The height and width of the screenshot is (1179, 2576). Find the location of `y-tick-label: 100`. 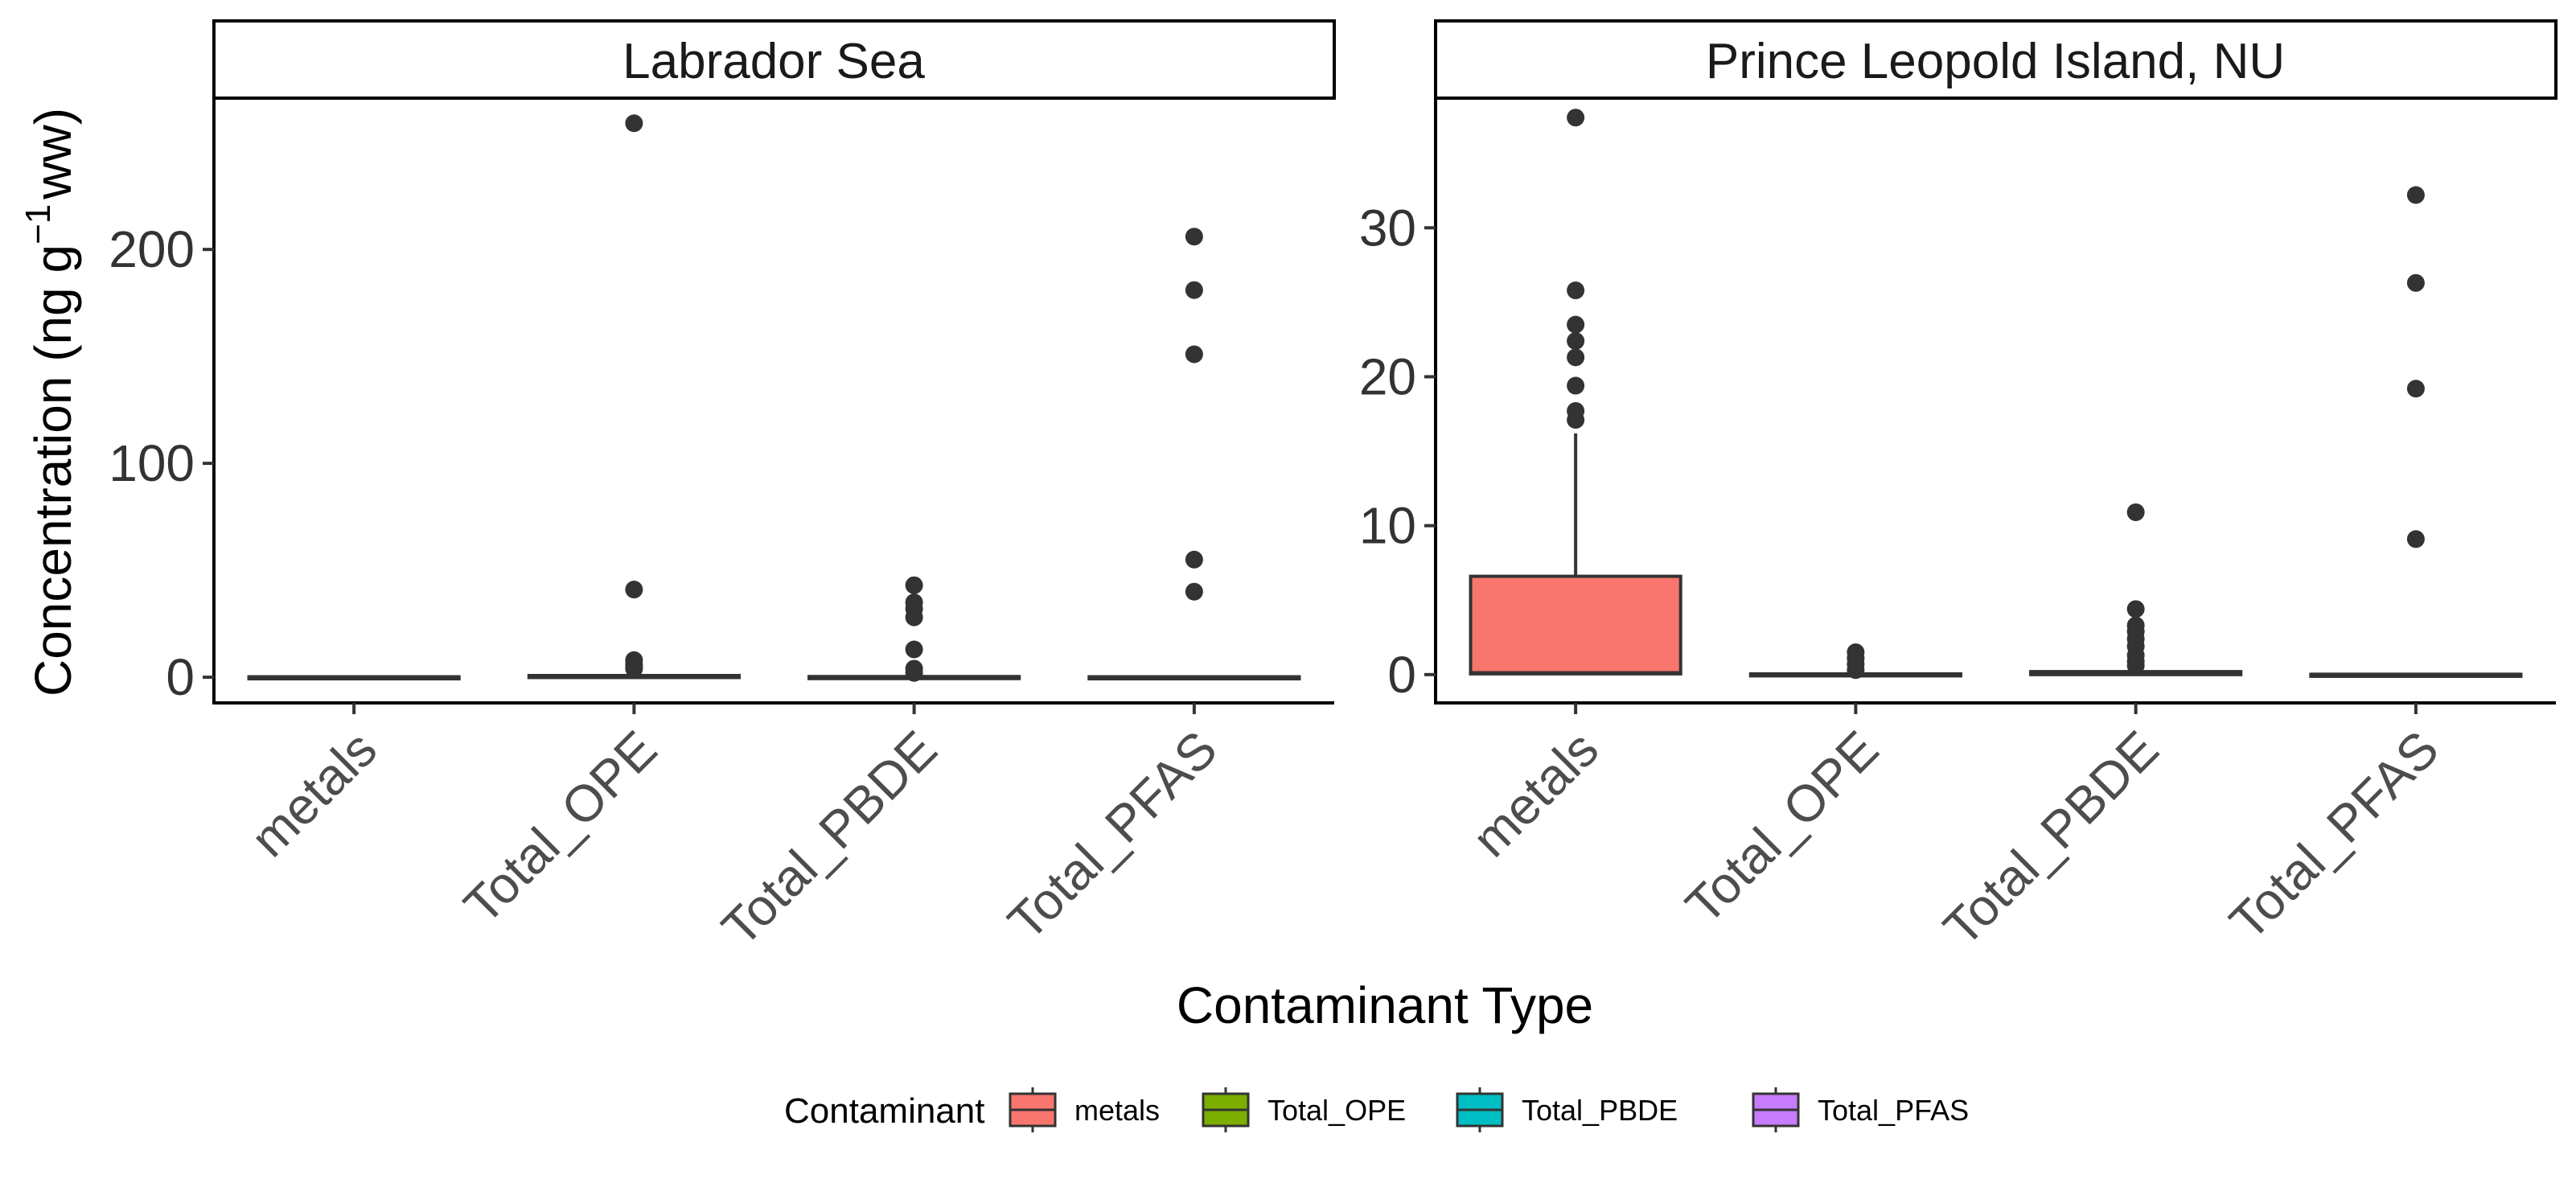

y-tick-label: 100 is located at coordinates (152, 463).